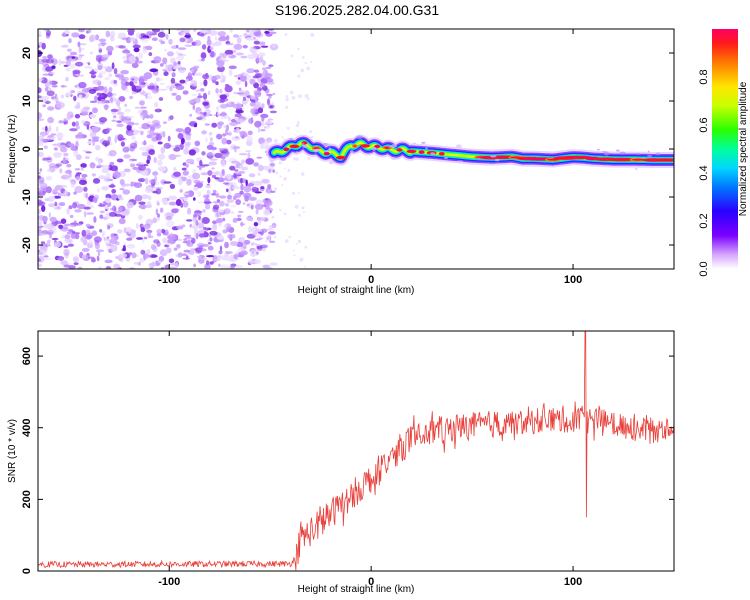 The width and height of the screenshot is (750, 600). I want to click on spectrogram-ytick-label: 20, so click(27, 53).